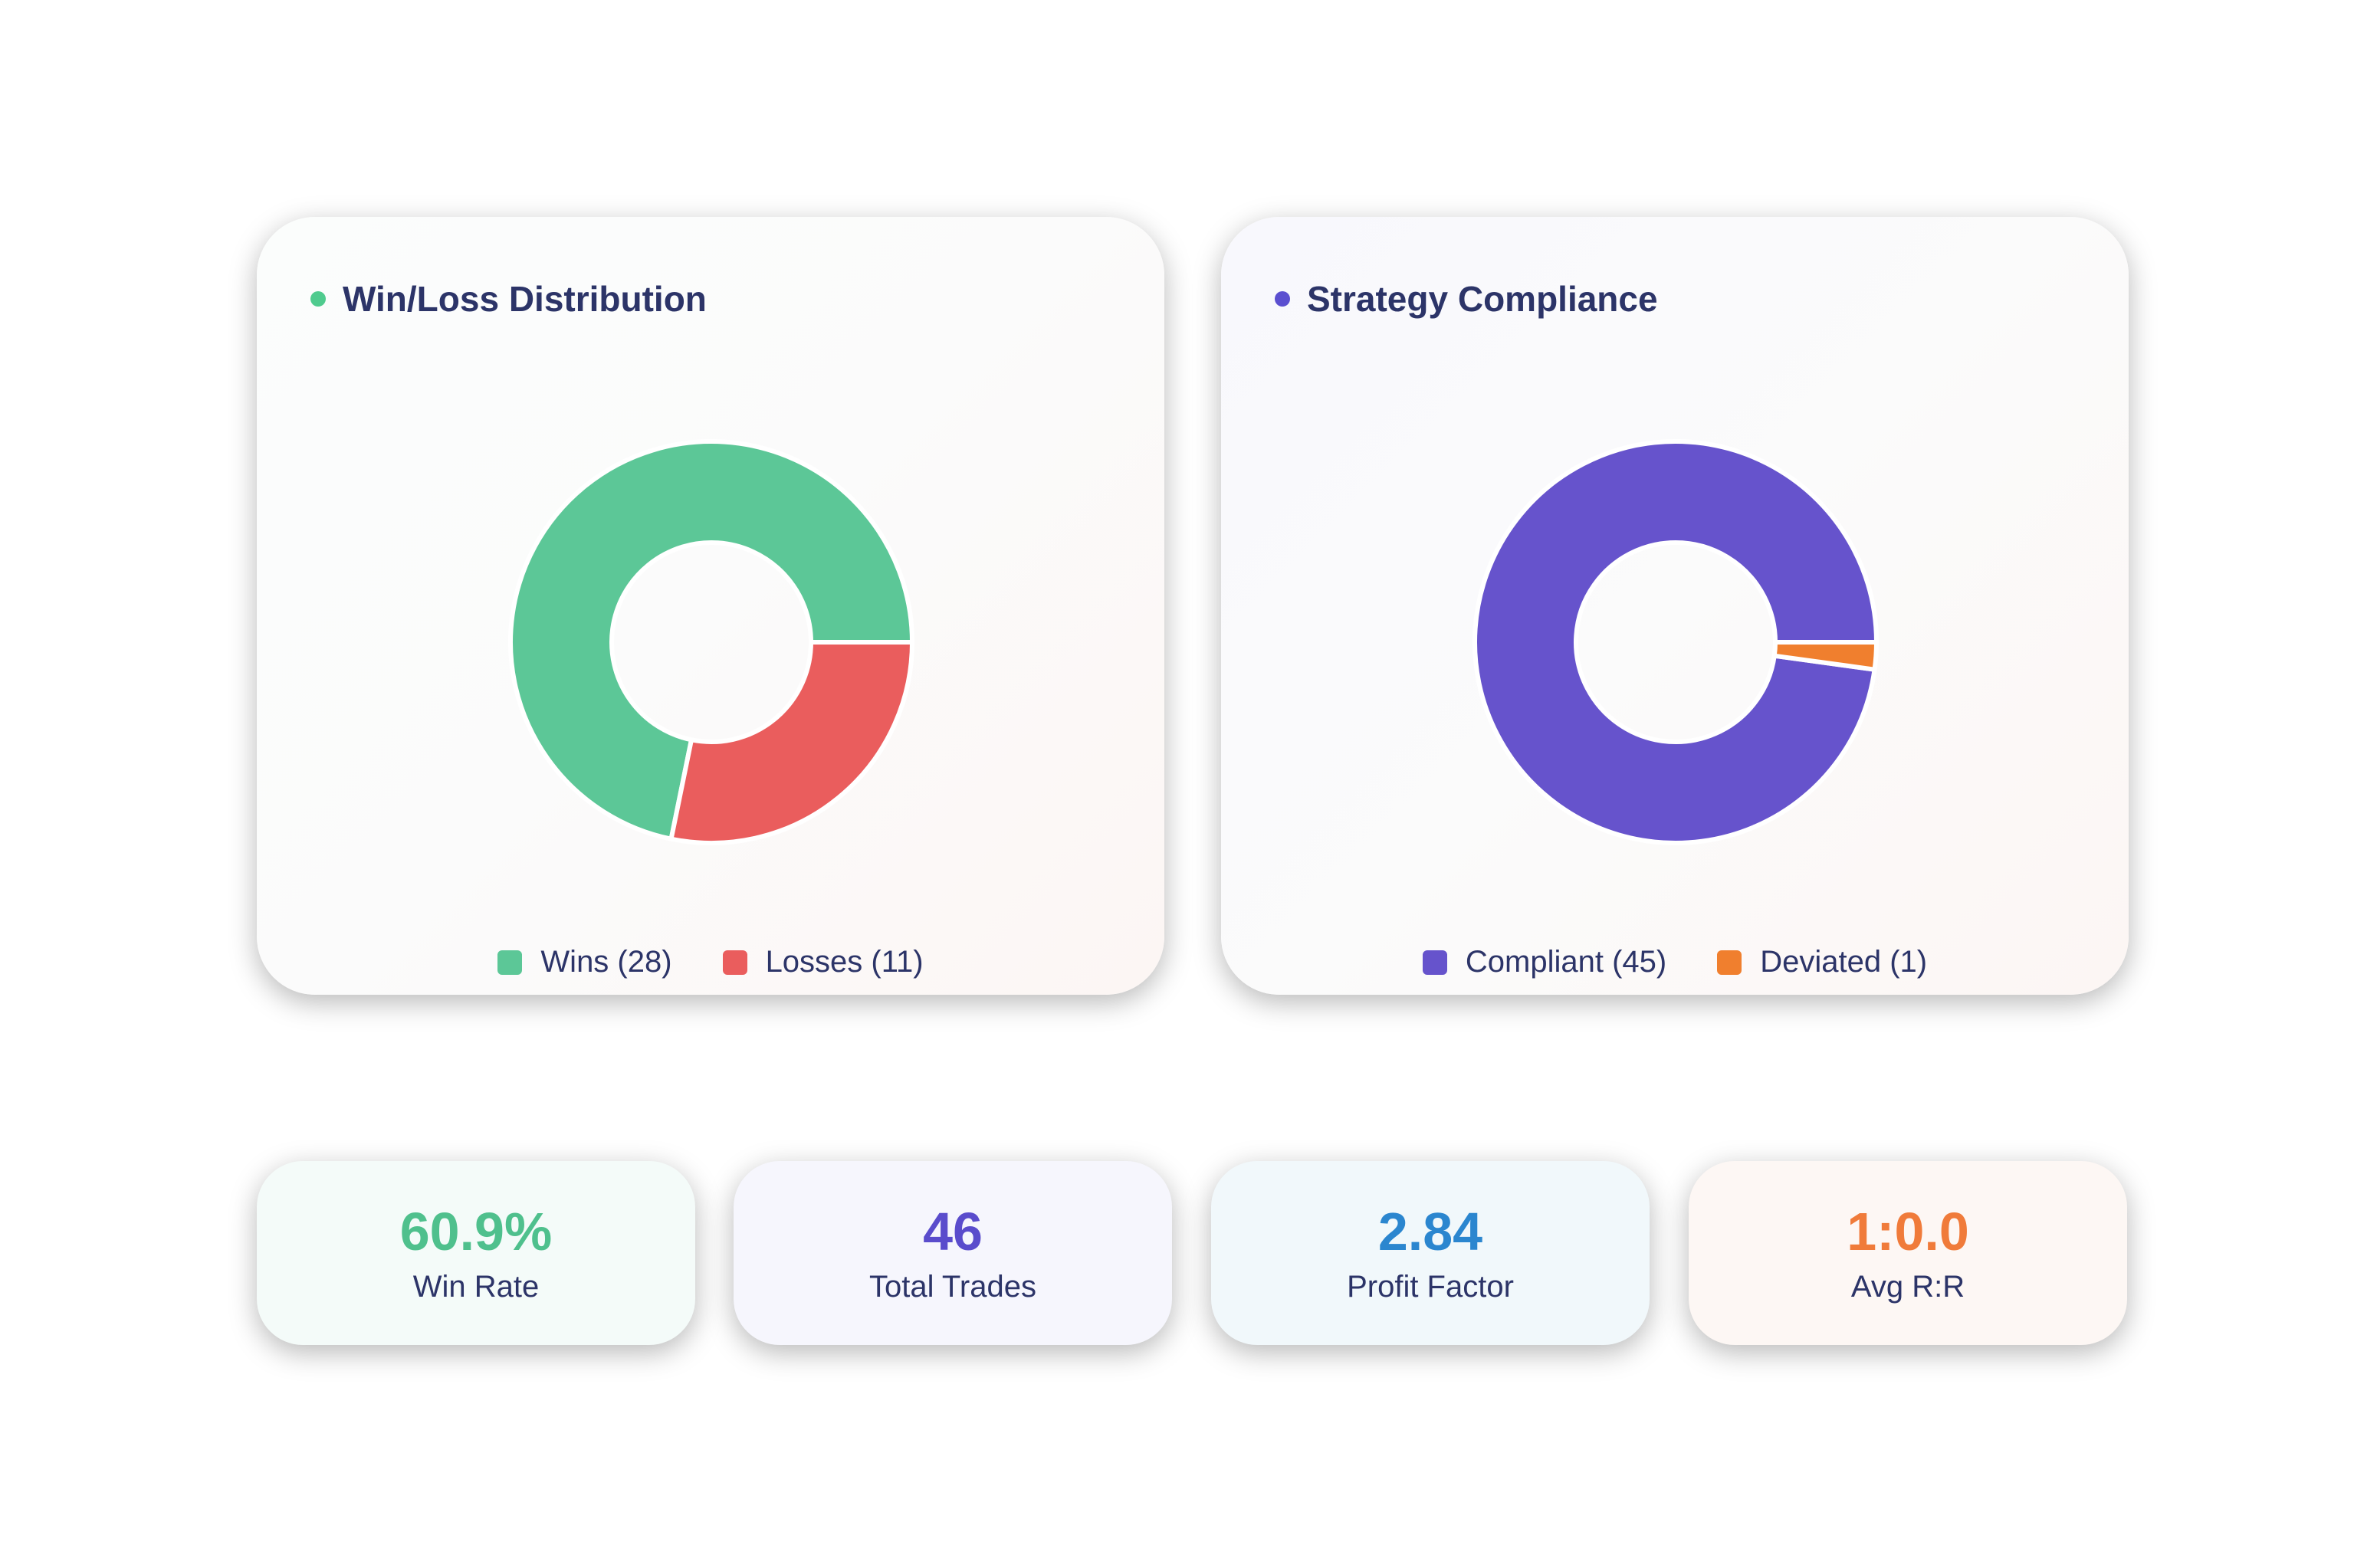 The image size is (2377, 1568). I want to click on legend-label: Deviated (1), so click(1844, 962).